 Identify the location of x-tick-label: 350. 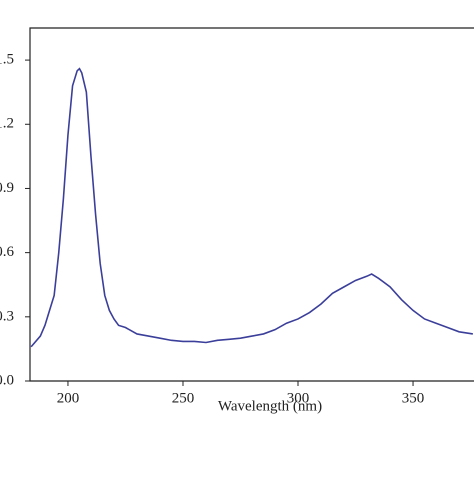
(413, 398).